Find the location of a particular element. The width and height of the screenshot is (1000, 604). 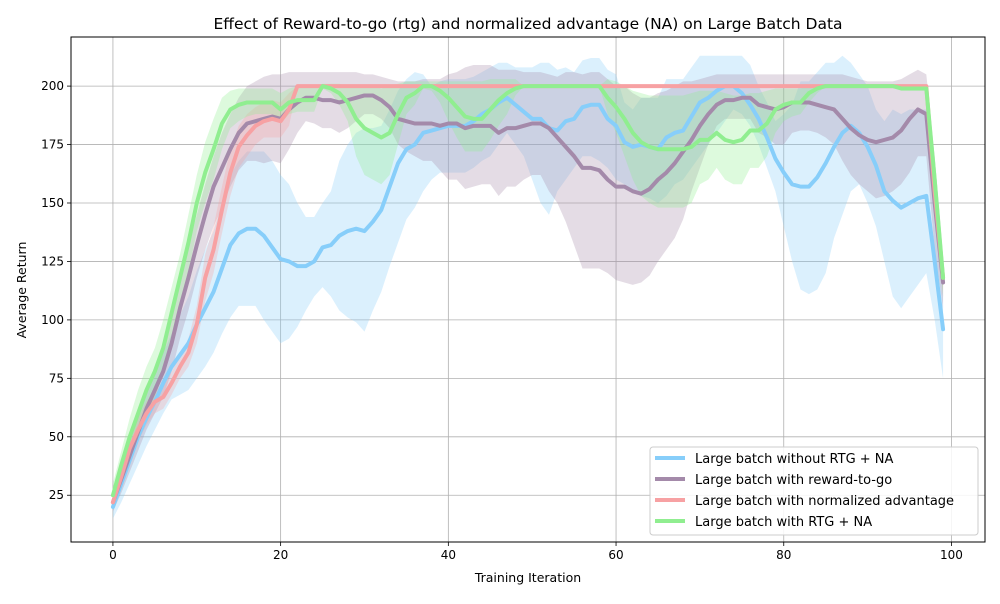

y-tick-label: 200 is located at coordinates (52, 86).